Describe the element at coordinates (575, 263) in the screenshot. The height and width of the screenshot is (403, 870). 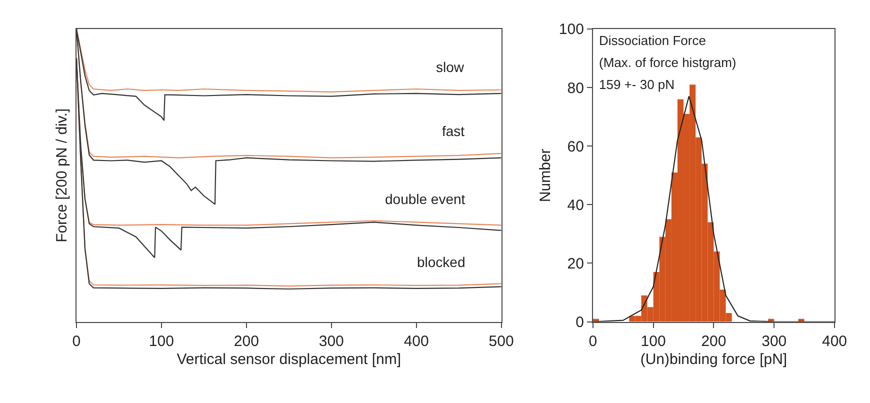
I see `y-tick-label: 20` at that location.